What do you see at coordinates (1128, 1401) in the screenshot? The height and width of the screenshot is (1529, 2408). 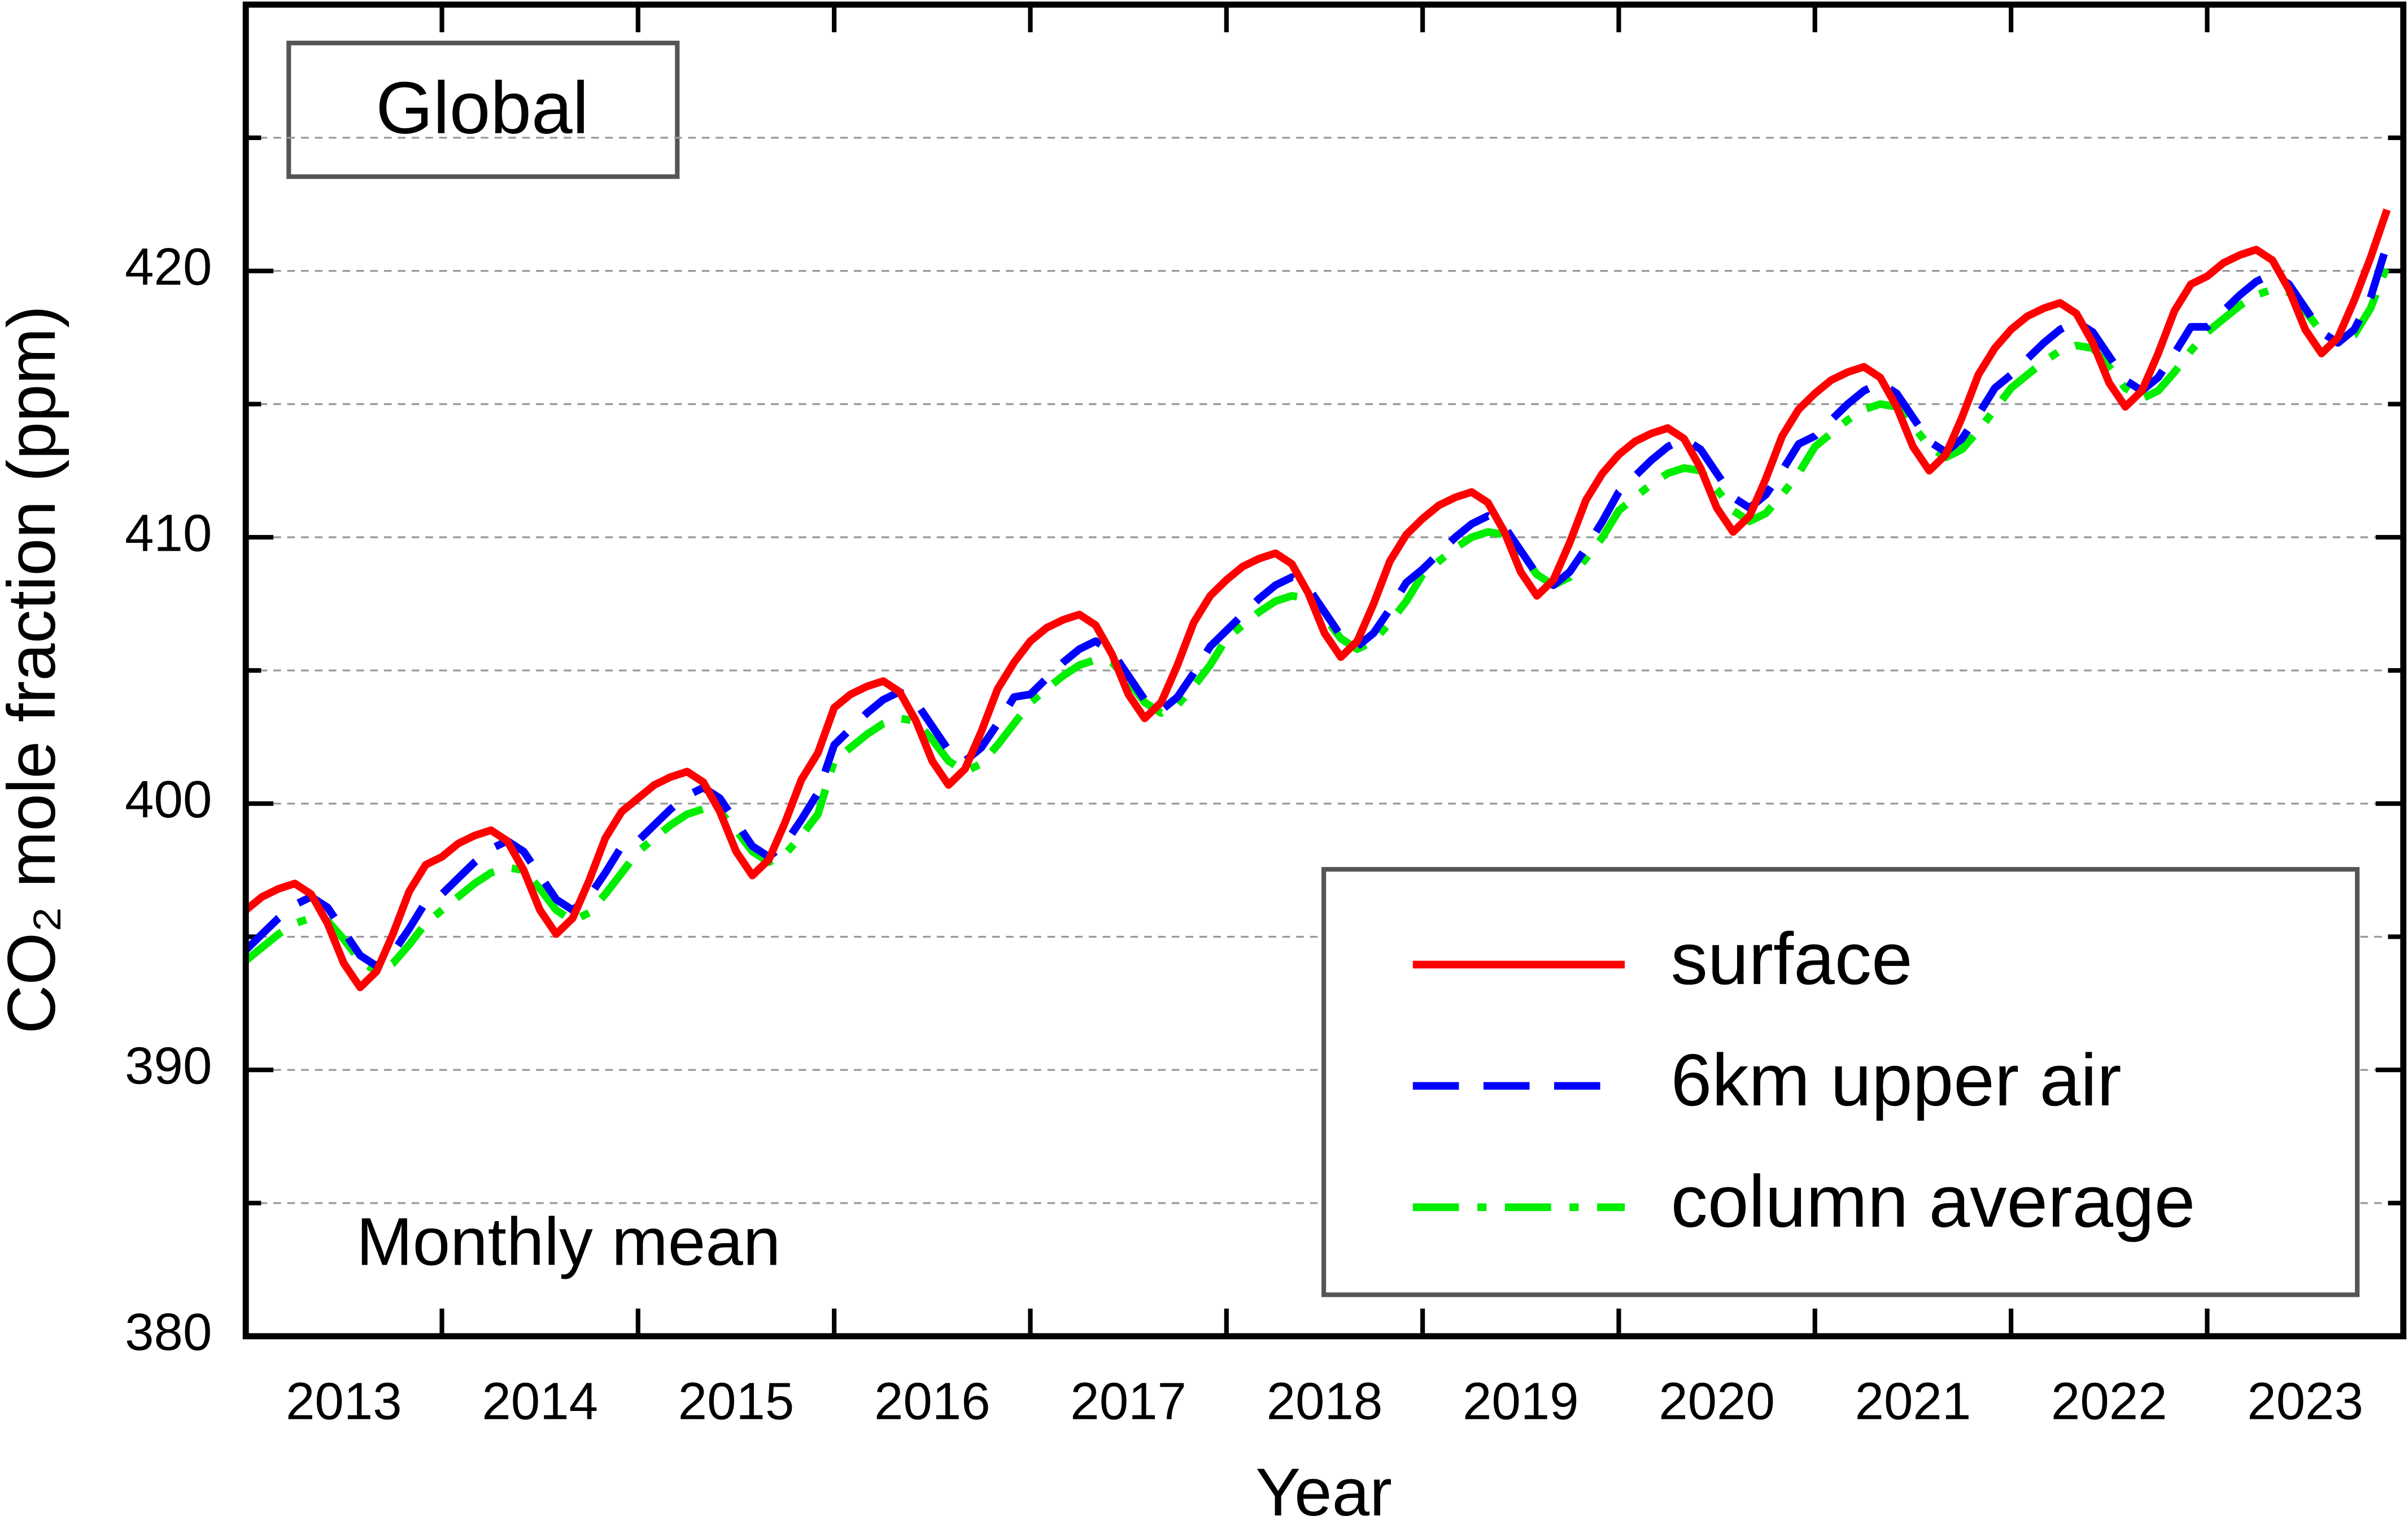 I see `x-tick-label: 2017` at bounding box center [1128, 1401].